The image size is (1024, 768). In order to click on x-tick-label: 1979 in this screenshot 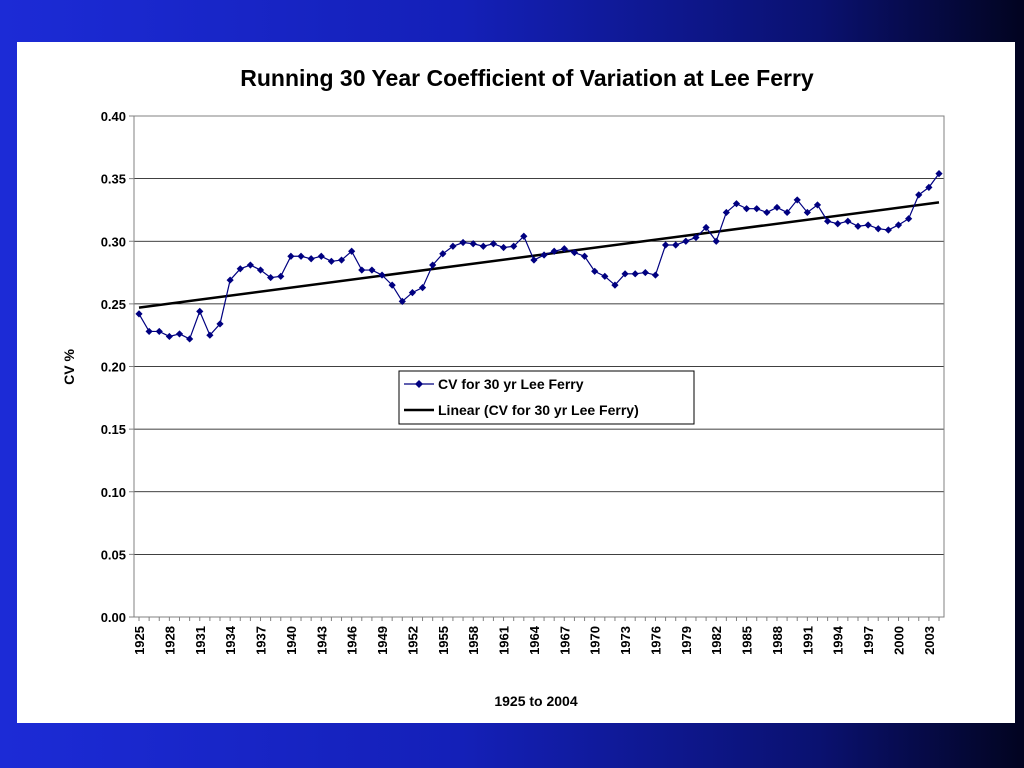, I will do `click(686, 640)`.